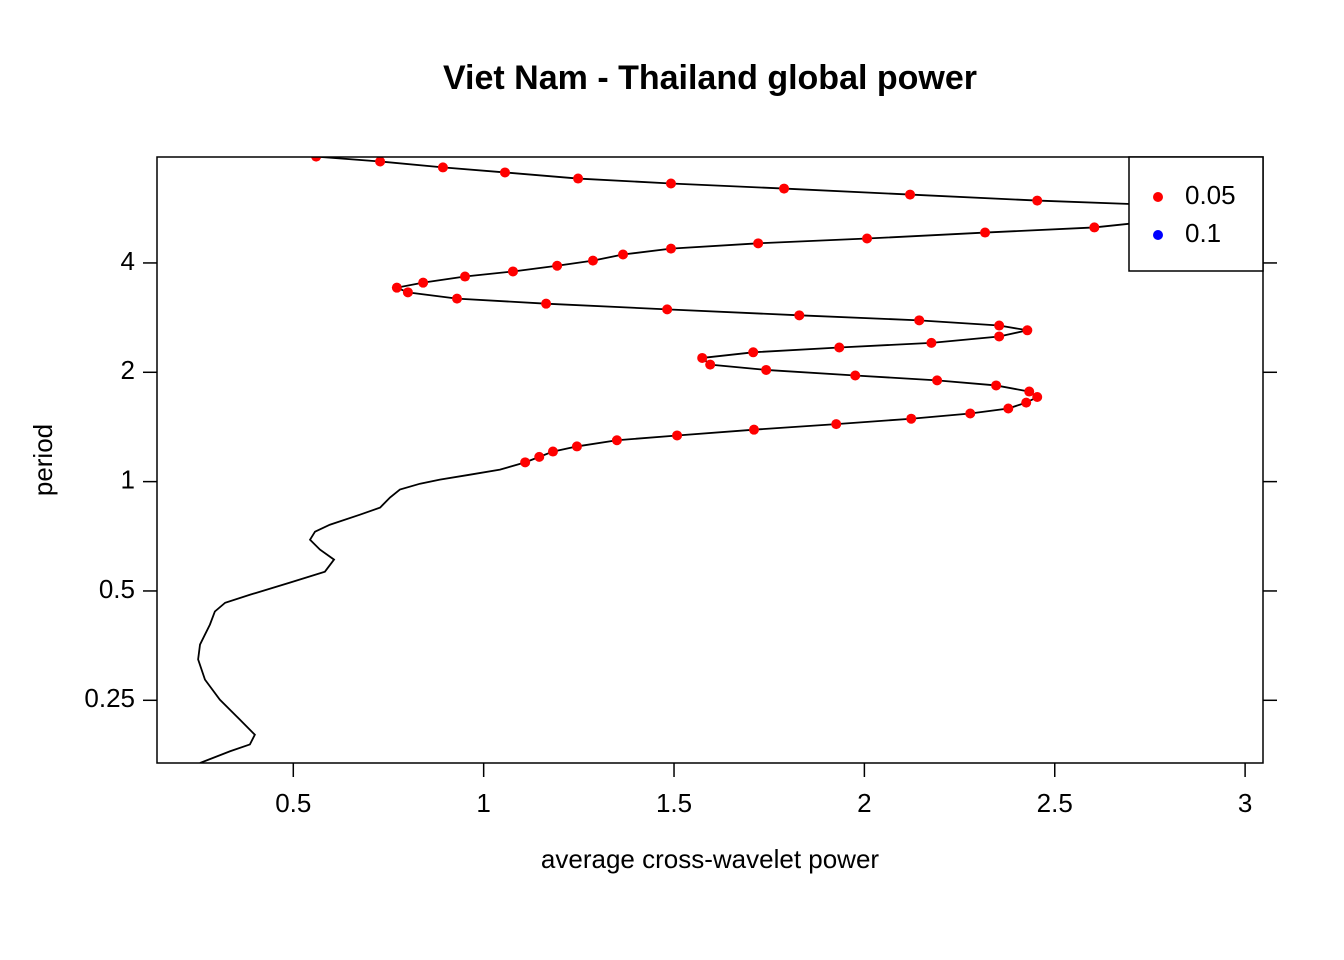 The width and height of the screenshot is (1344, 960). Describe the element at coordinates (864, 803) in the screenshot. I see `x-tick-label: 2` at that location.